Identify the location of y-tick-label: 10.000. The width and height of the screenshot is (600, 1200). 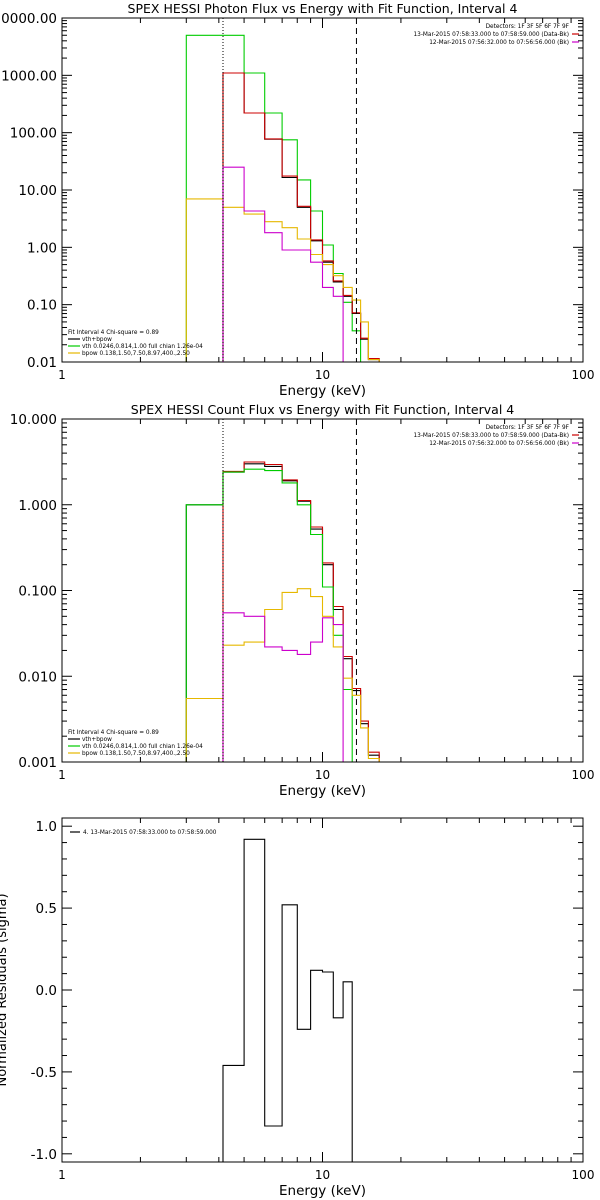
(33, 420).